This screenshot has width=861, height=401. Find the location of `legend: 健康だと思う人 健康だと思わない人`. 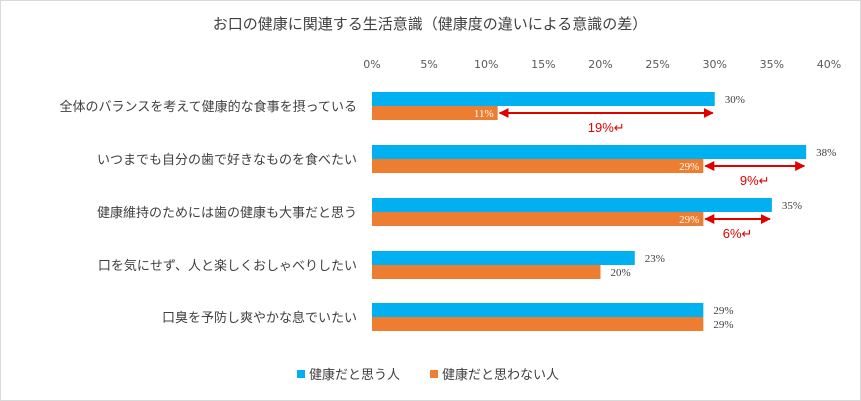

legend: 健康だと思う人 健康だと思わない人 is located at coordinates (428, 375).